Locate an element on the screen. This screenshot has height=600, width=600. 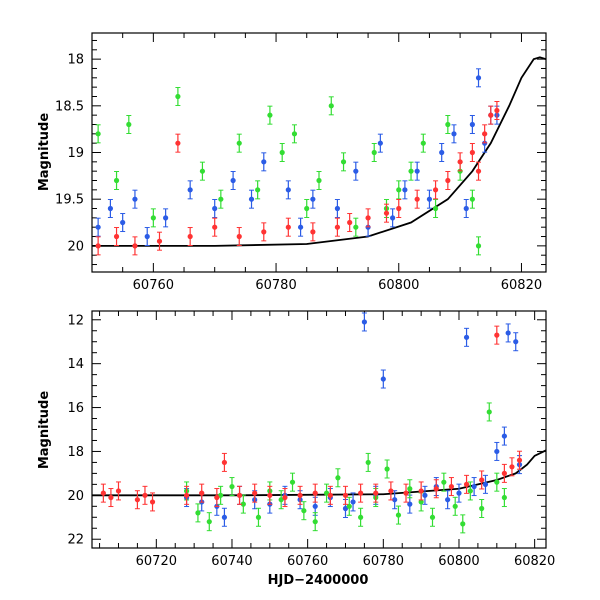
top-y-tick-label: 18.5 is located at coordinates (69, 106).